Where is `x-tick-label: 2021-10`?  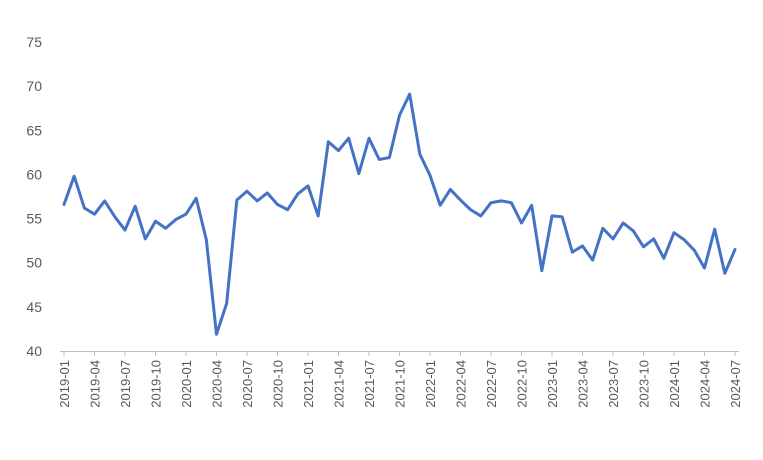
x-tick-label: 2021-10 is located at coordinates (400, 384).